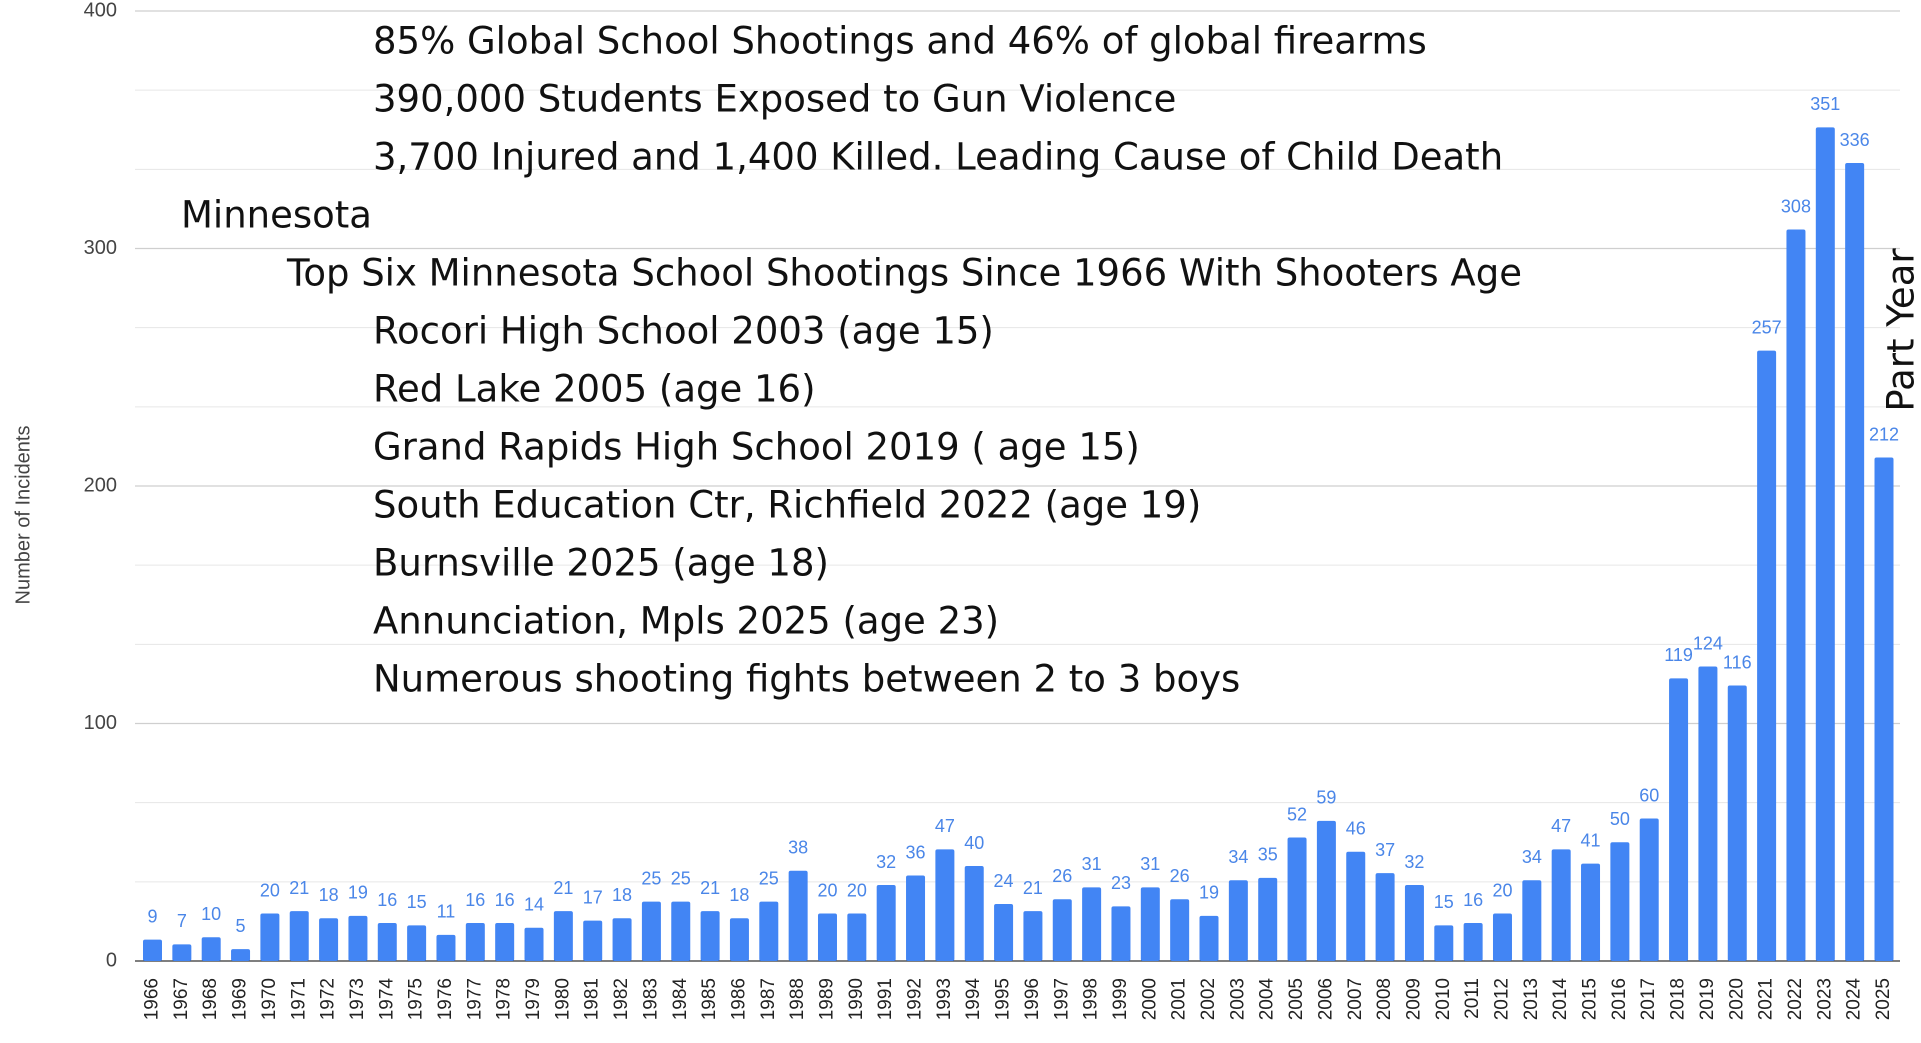 This screenshot has height=1043, width=1921. What do you see at coordinates (1619, 999) in the screenshot?
I see `x-tick-label: 2016` at bounding box center [1619, 999].